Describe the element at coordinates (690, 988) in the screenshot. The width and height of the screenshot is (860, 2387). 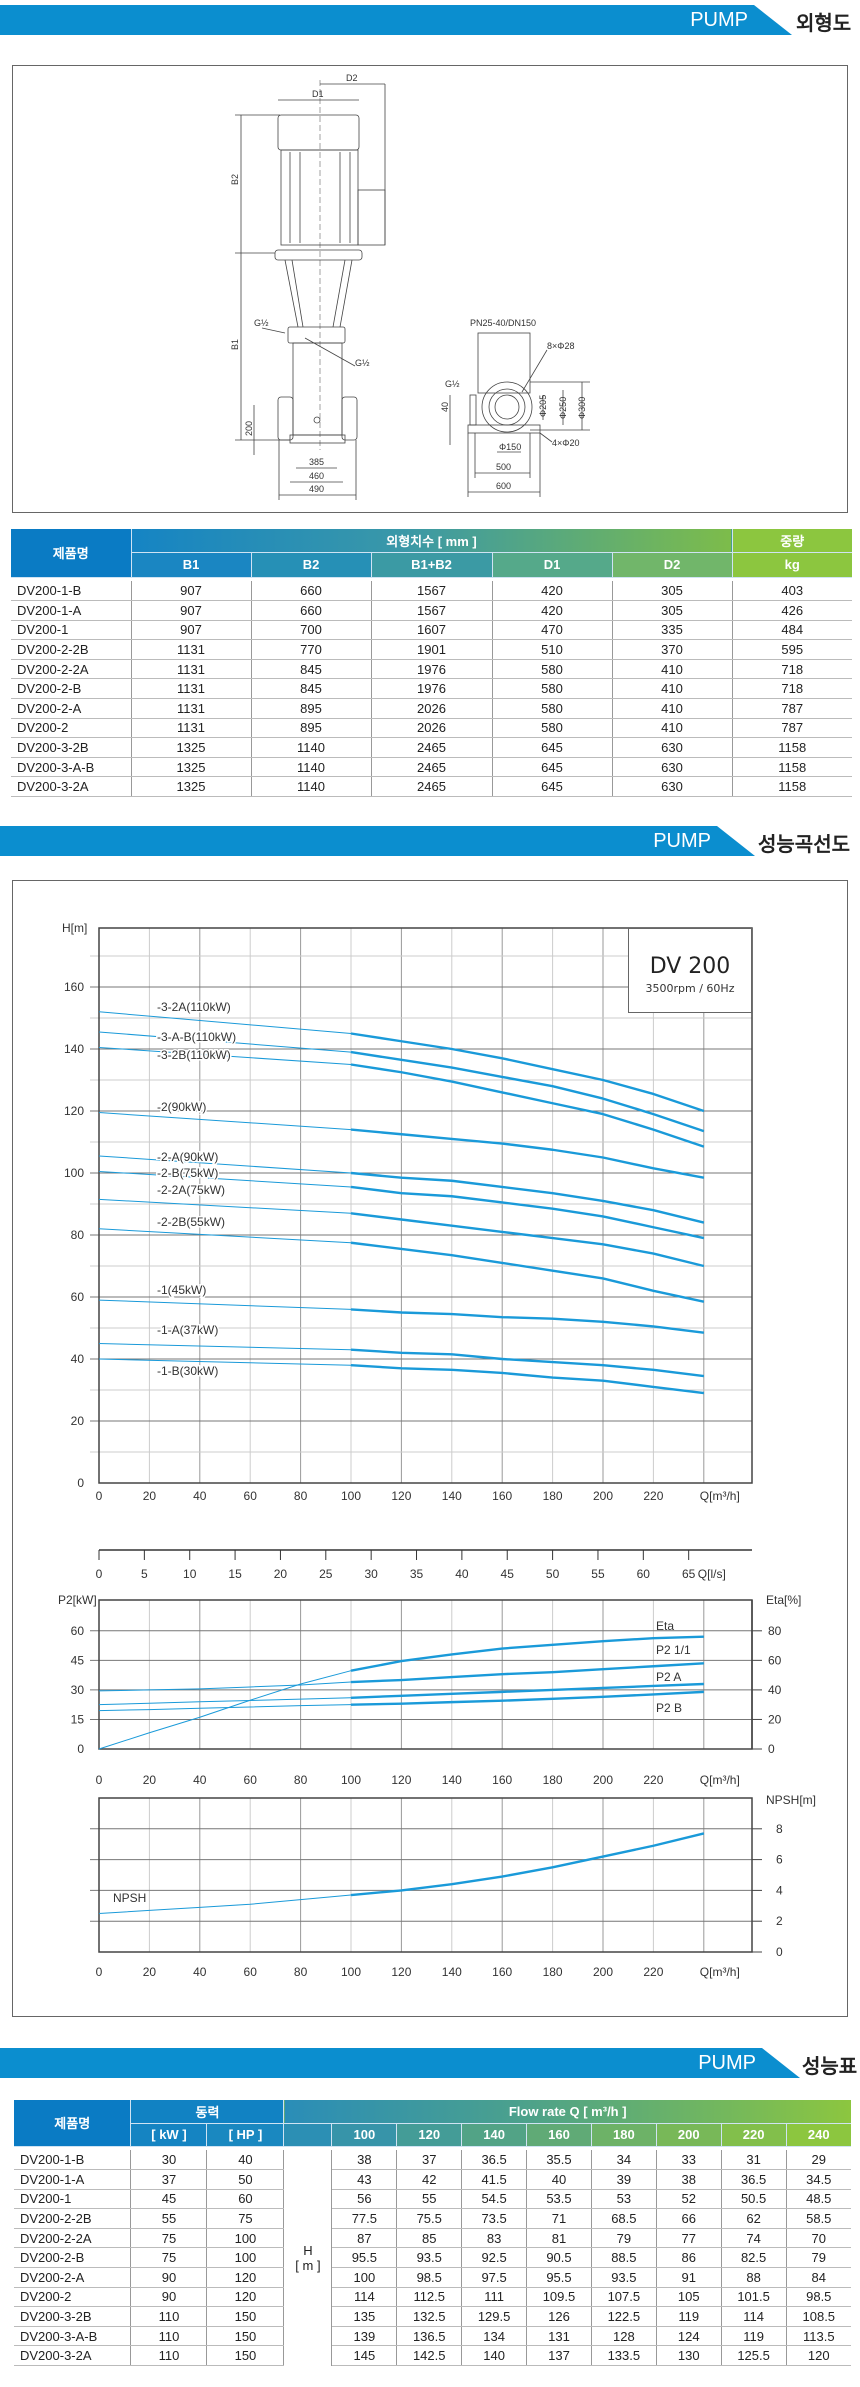
I see `model-spec: 3500rpm / 60Hz` at that location.